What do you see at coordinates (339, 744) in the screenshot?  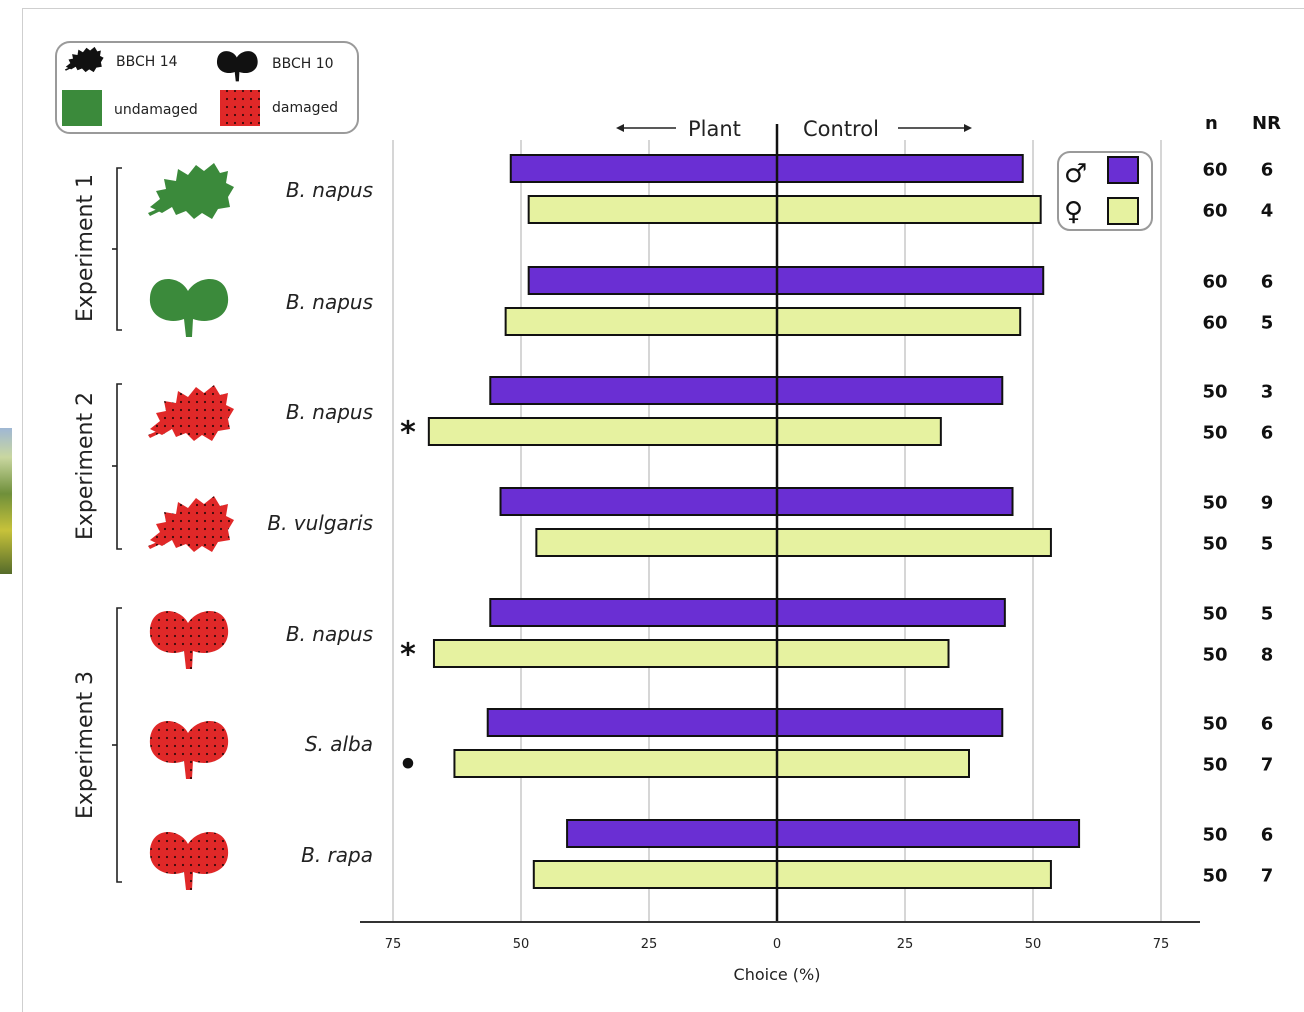 I see `species-label: S. alba` at bounding box center [339, 744].